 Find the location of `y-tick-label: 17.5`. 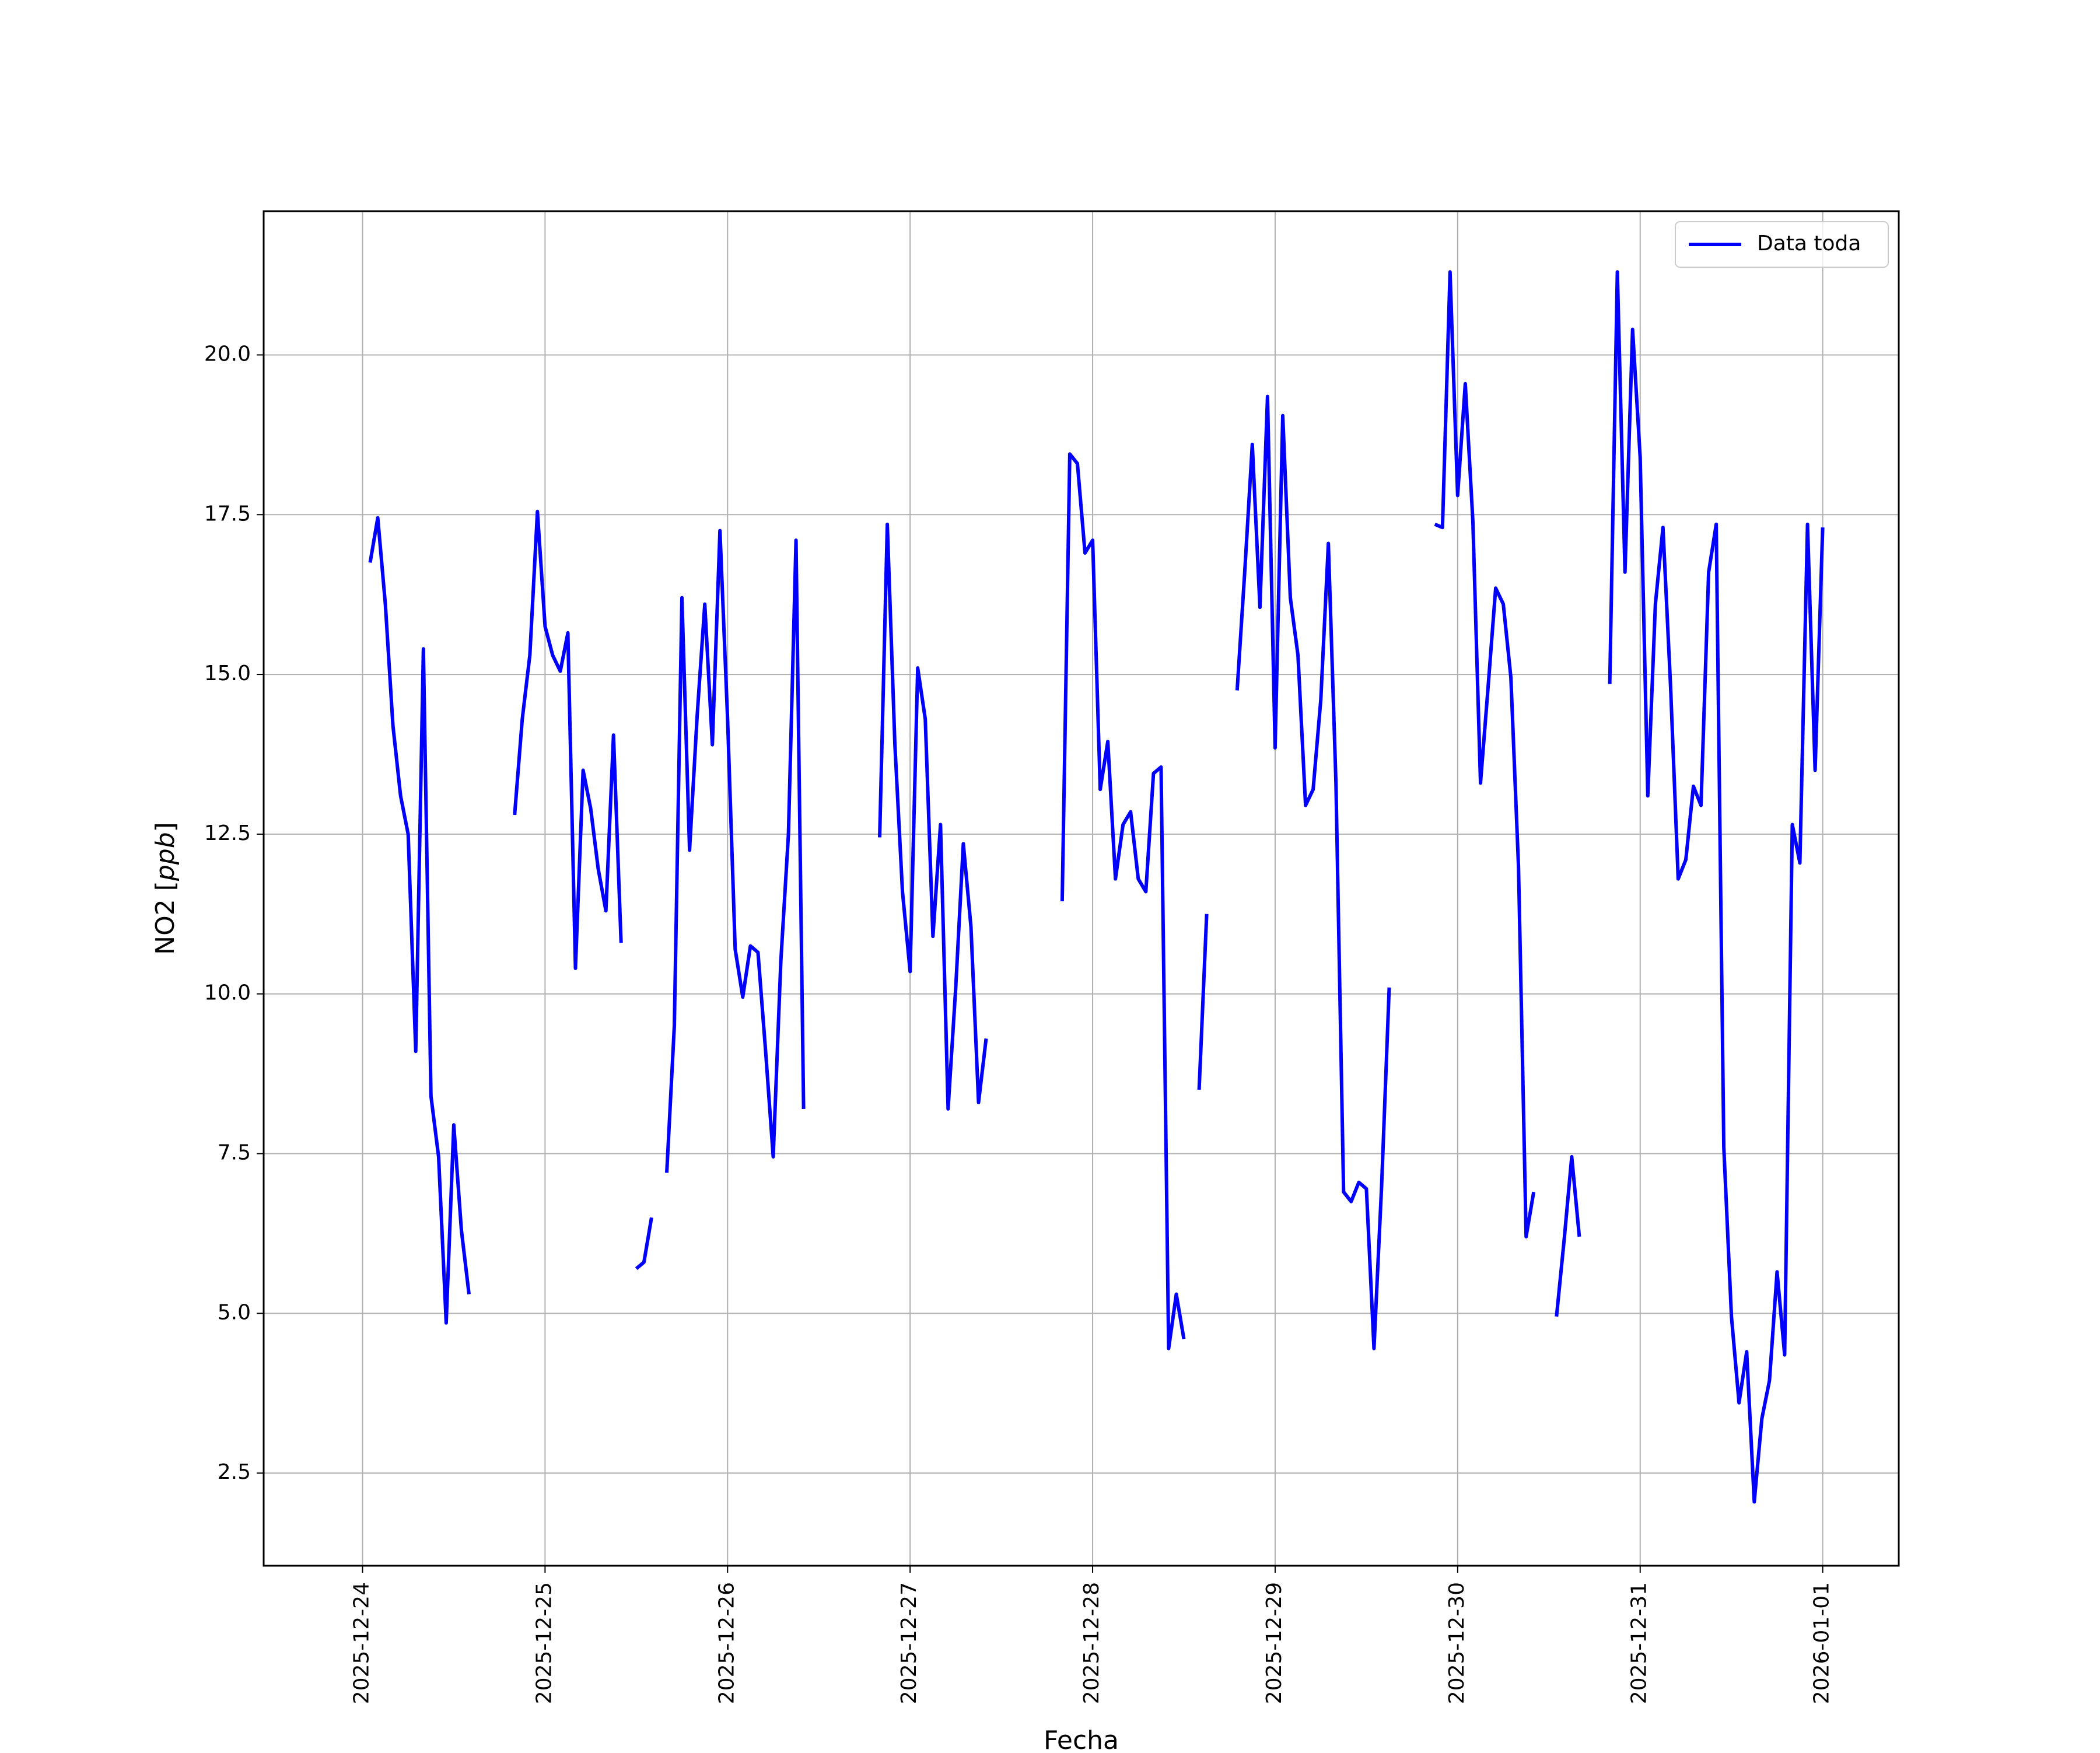

y-tick-label: 17.5 is located at coordinates (228, 514).